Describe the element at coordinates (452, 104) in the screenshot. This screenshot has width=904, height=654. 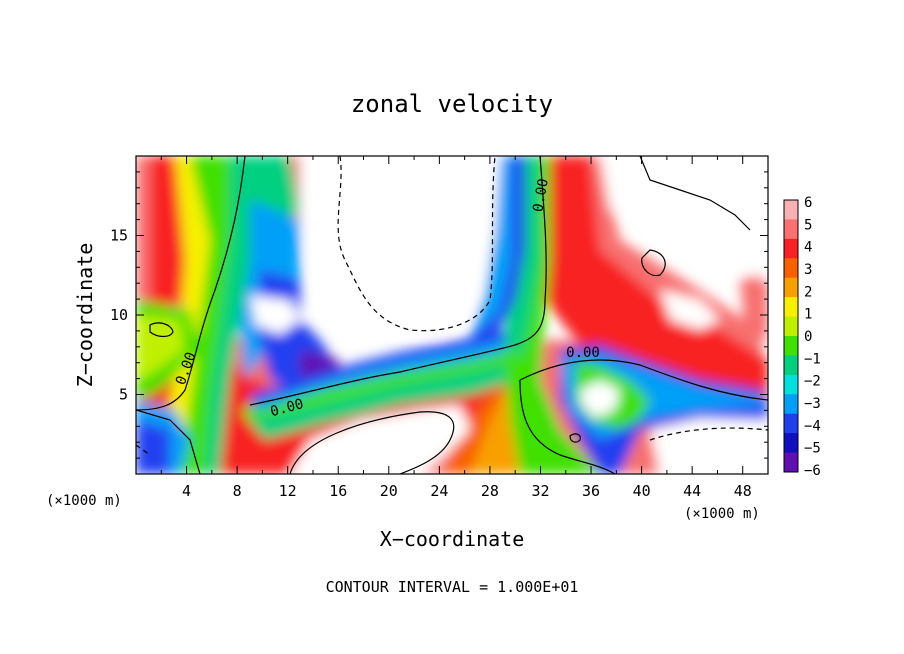
I see `chart-title: zonal velocity` at that location.